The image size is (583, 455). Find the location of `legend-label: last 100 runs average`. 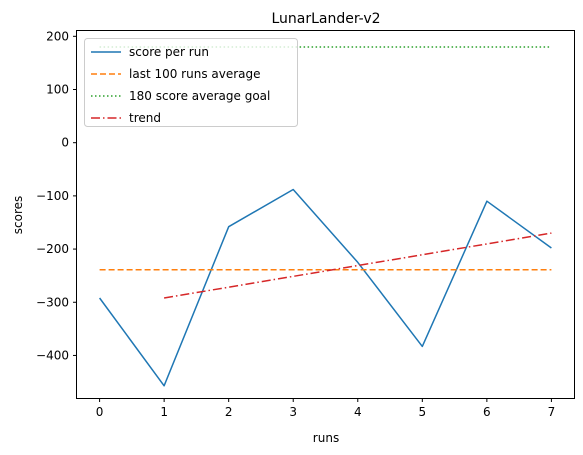

legend-label: last 100 runs average is located at coordinates (195, 74).